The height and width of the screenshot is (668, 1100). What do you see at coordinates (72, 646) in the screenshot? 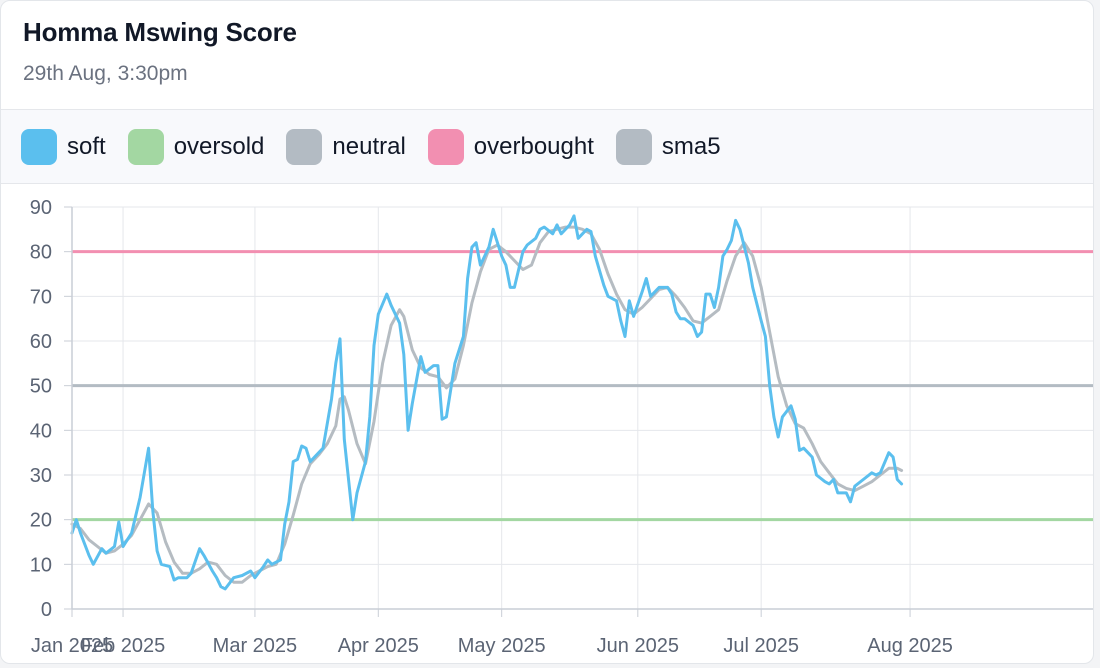
I see `x-tick-label-0: Jan 2025` at bounding box center [72, 646].